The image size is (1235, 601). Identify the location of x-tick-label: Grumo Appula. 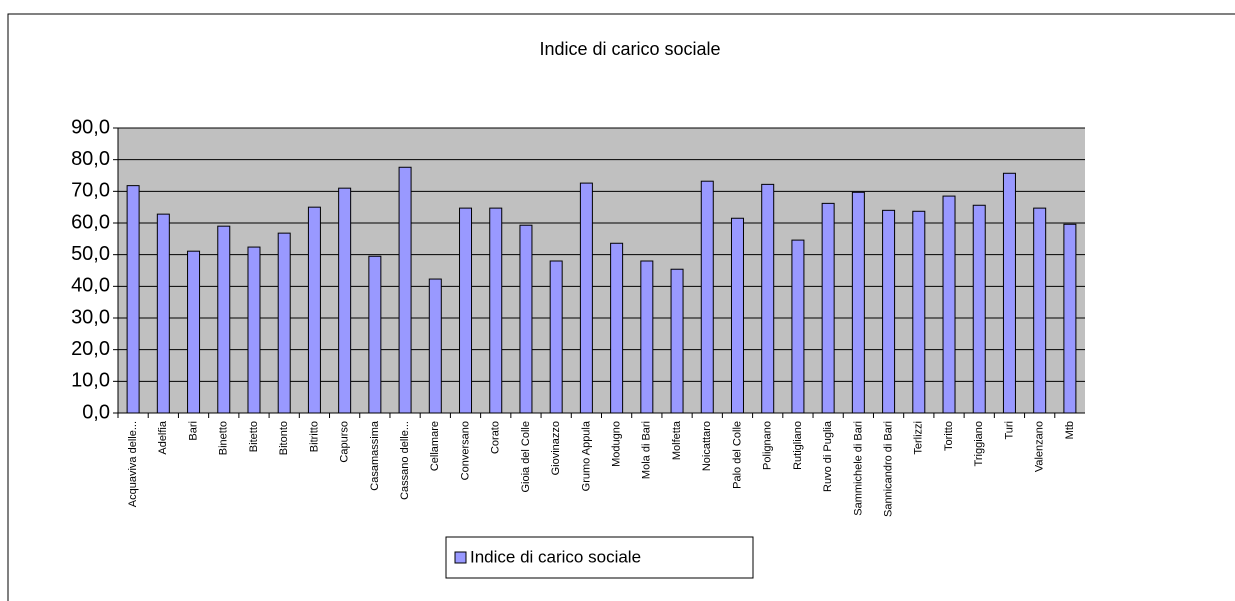
(586, 455).